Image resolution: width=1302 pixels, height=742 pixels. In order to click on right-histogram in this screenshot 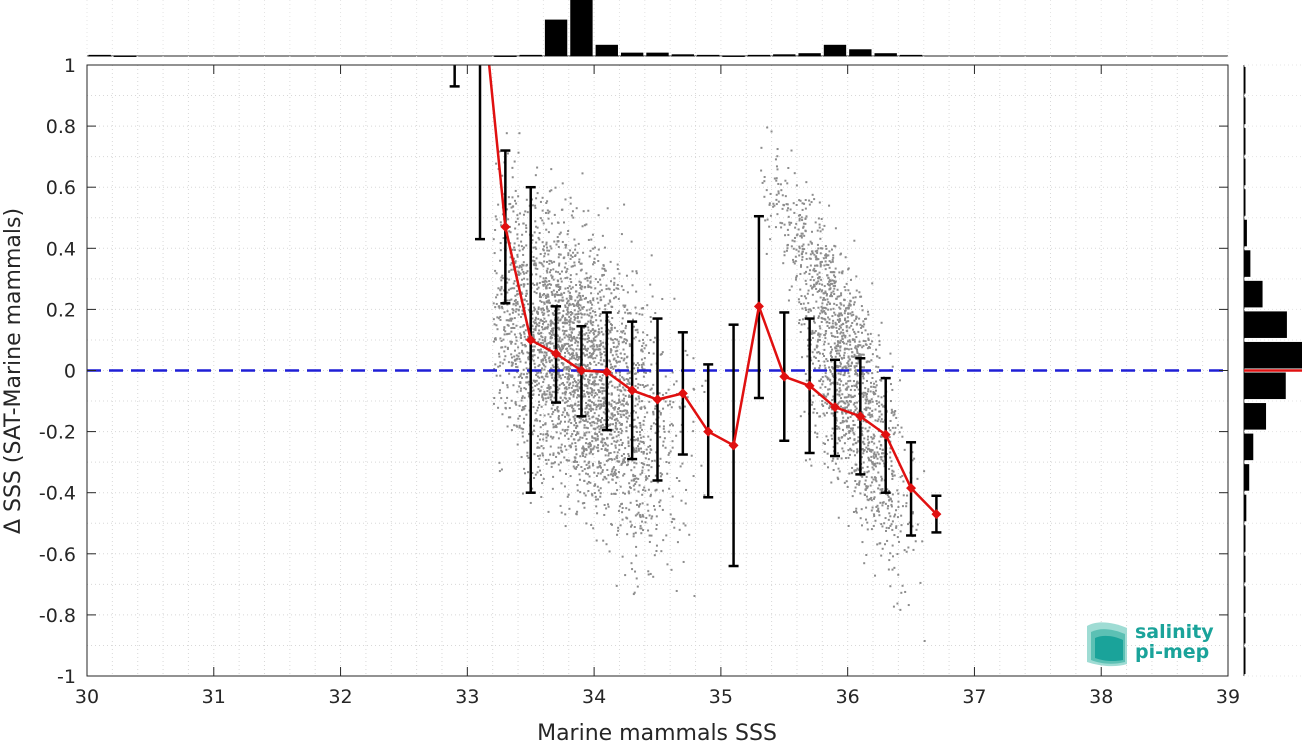, I will do `click(1272, 370)`.